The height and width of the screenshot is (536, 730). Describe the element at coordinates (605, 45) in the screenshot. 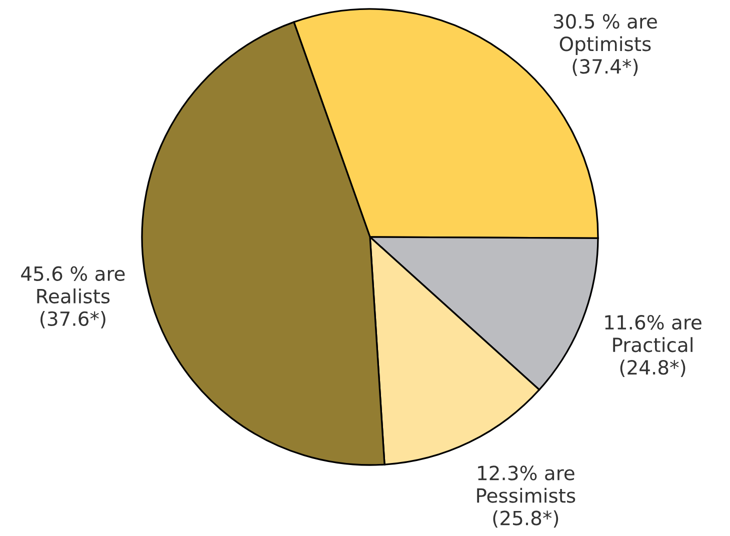

I see `slice-label: 30.5 % are Optimists (37.4*)` at that location.